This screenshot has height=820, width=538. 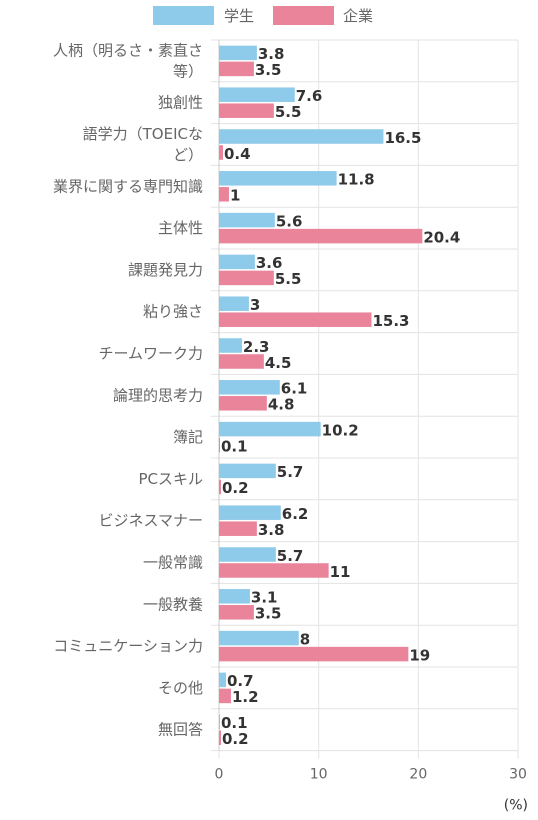 What do you see at coordinates (278, 363) in the screenshot?
I see `value-label-company-8: 4.5` at bounding box center [278, 363].